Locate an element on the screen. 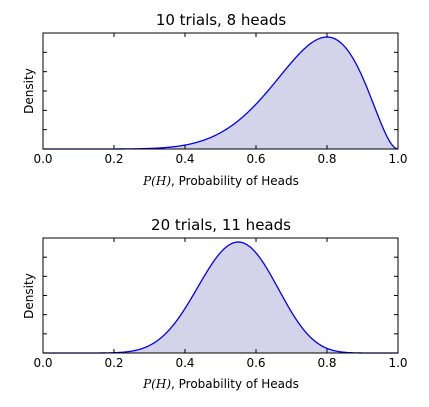  chart-top-xlabel-math: P(H) is located at coordinates (156, 181).